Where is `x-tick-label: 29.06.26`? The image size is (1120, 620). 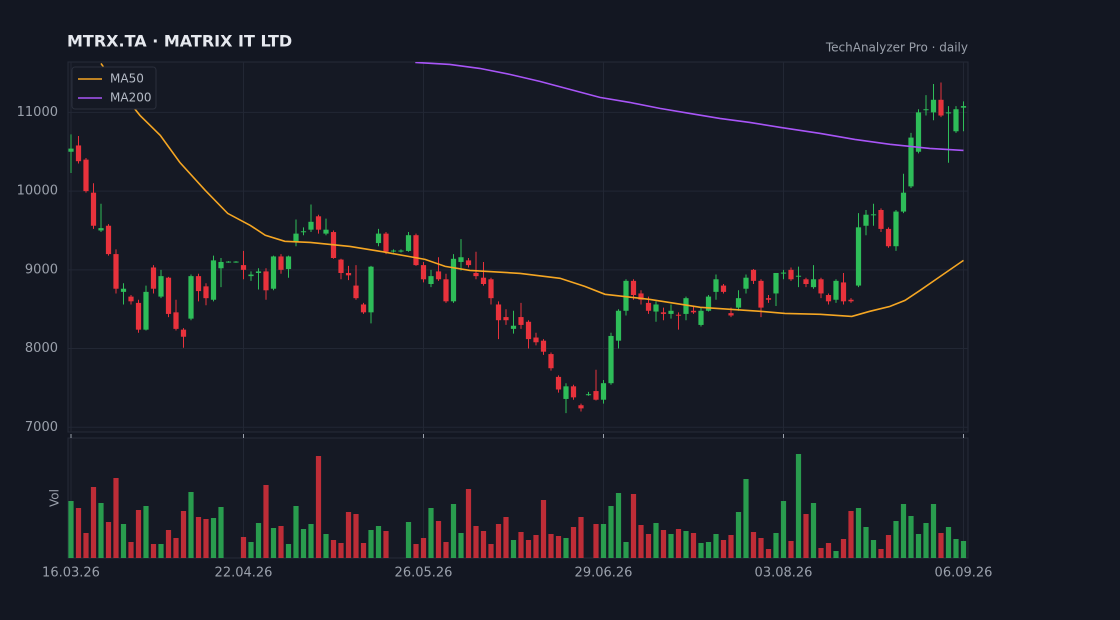 x-tick-label: 29.06.26 is located at coordinates (604, 573).